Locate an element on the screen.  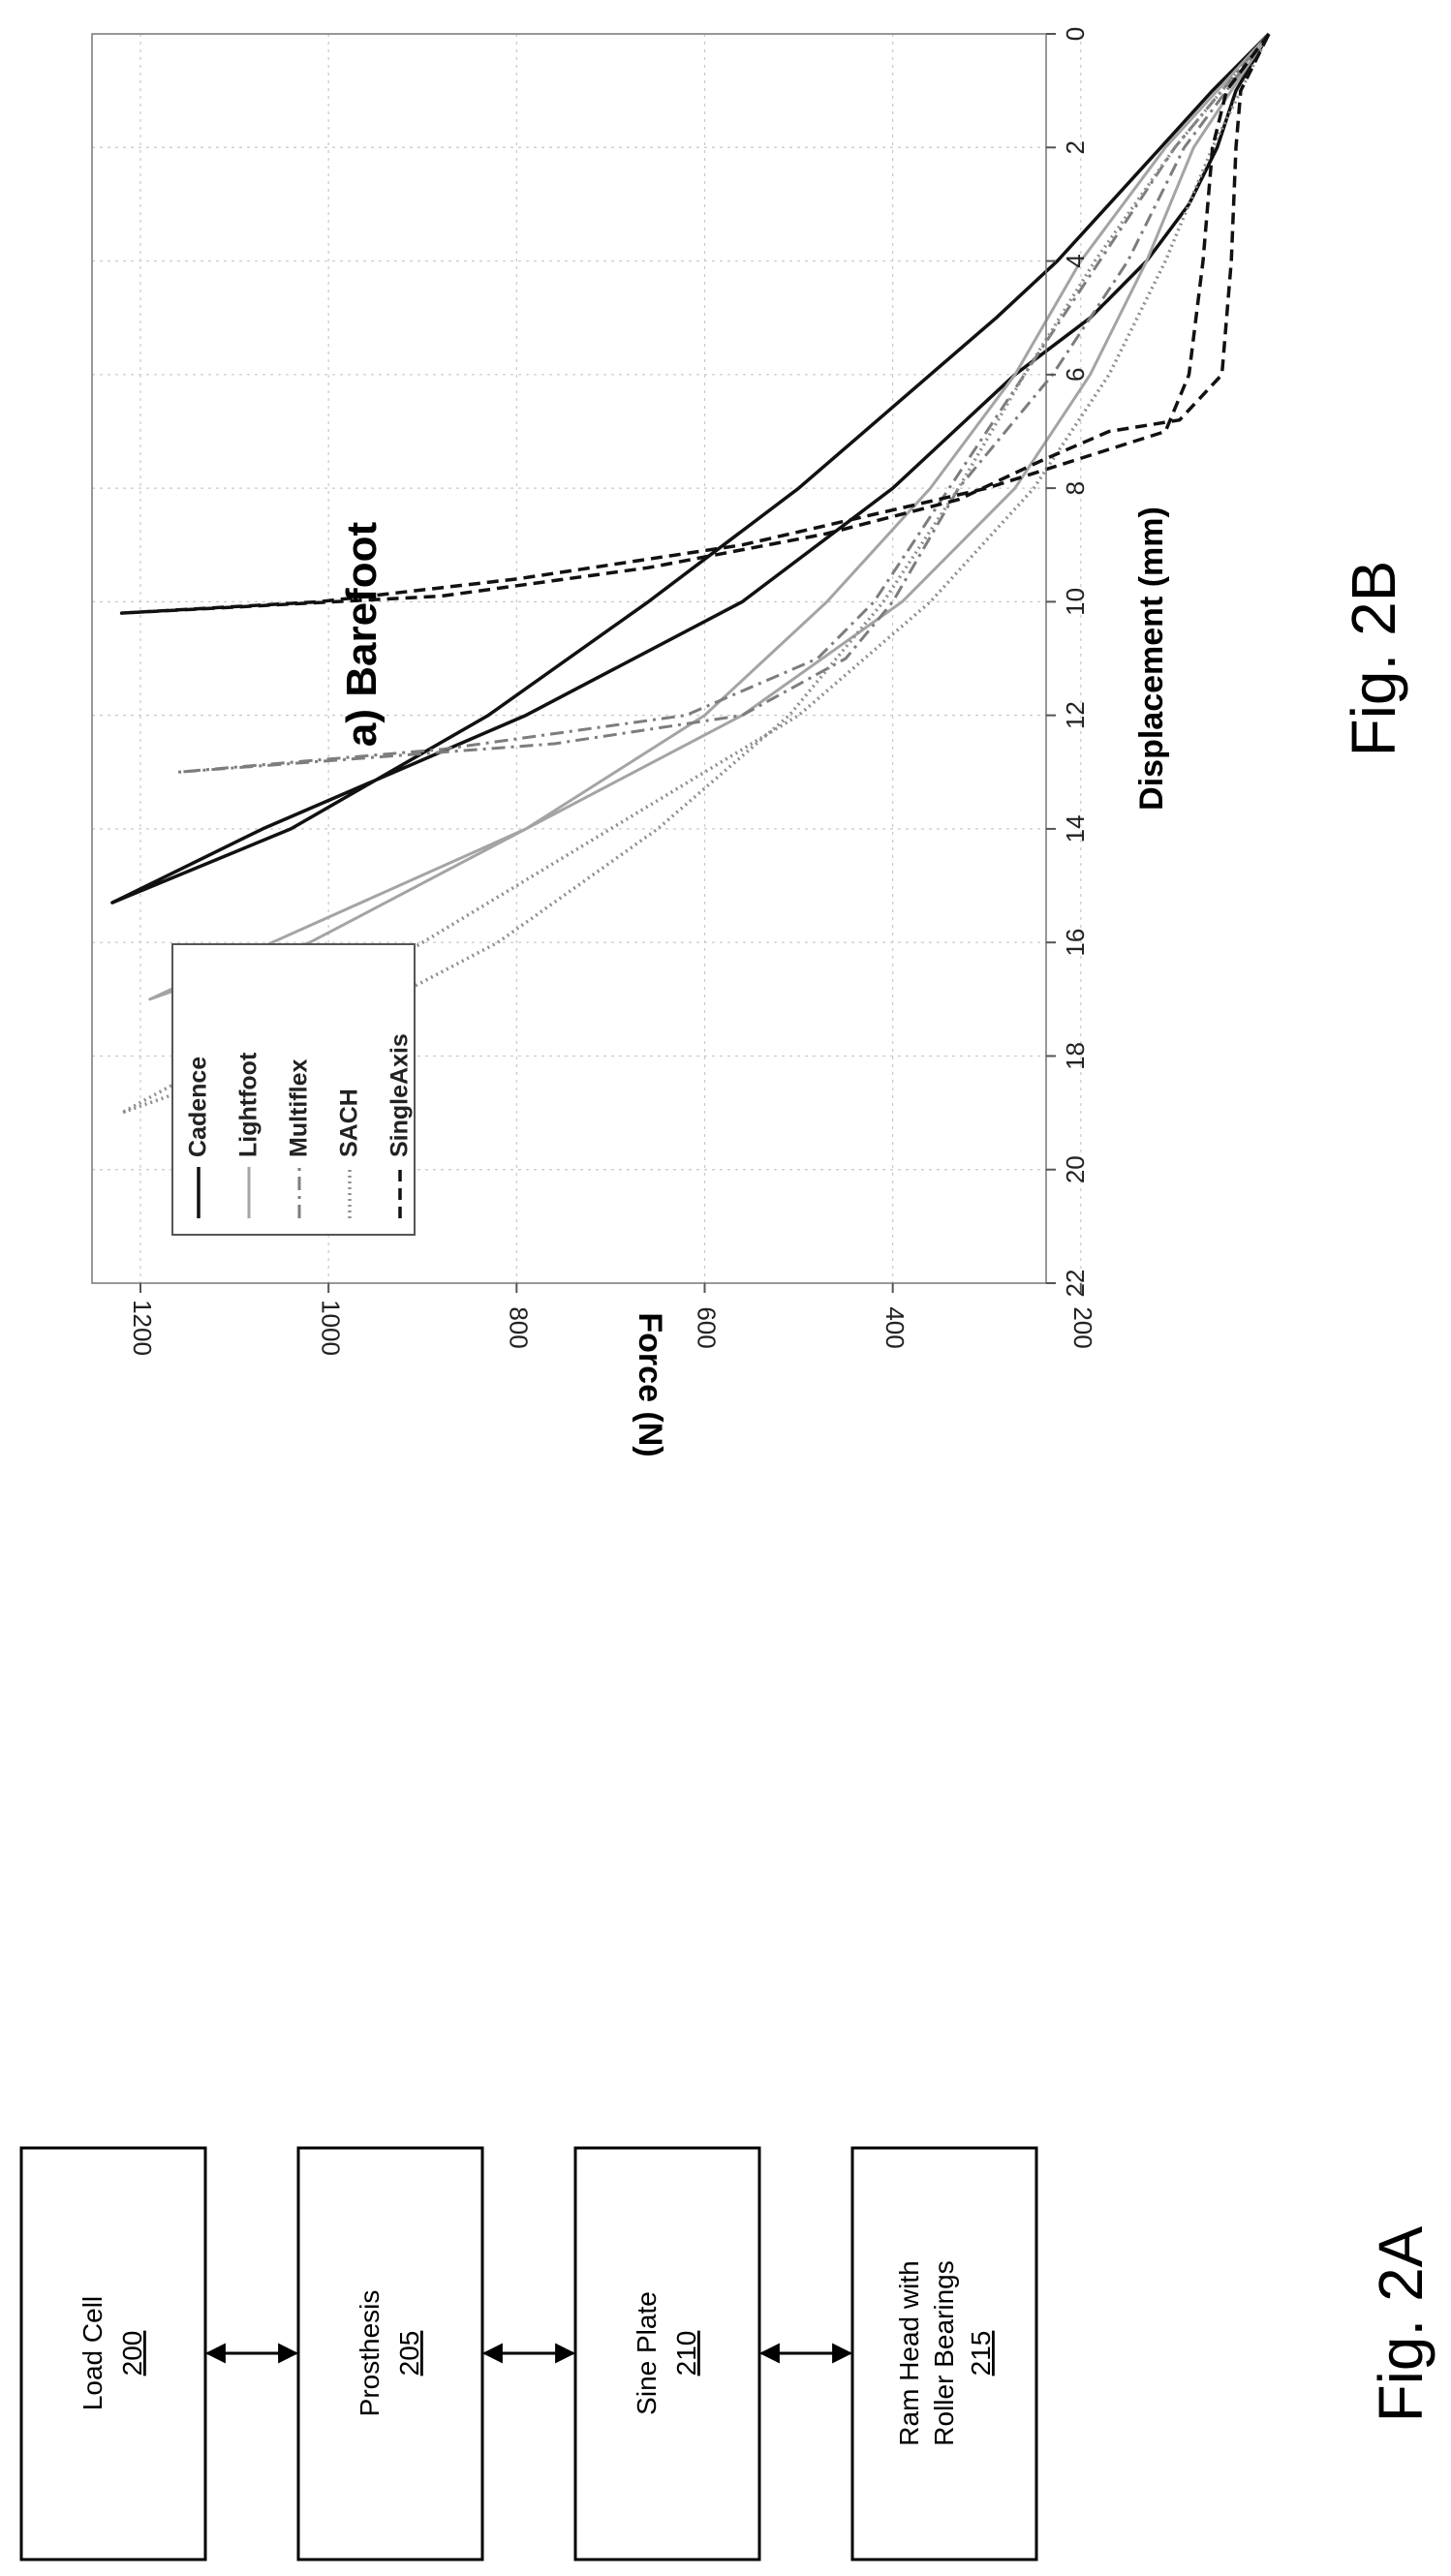
y-tick-label: 1200 is located at coordinates (142, 1328).